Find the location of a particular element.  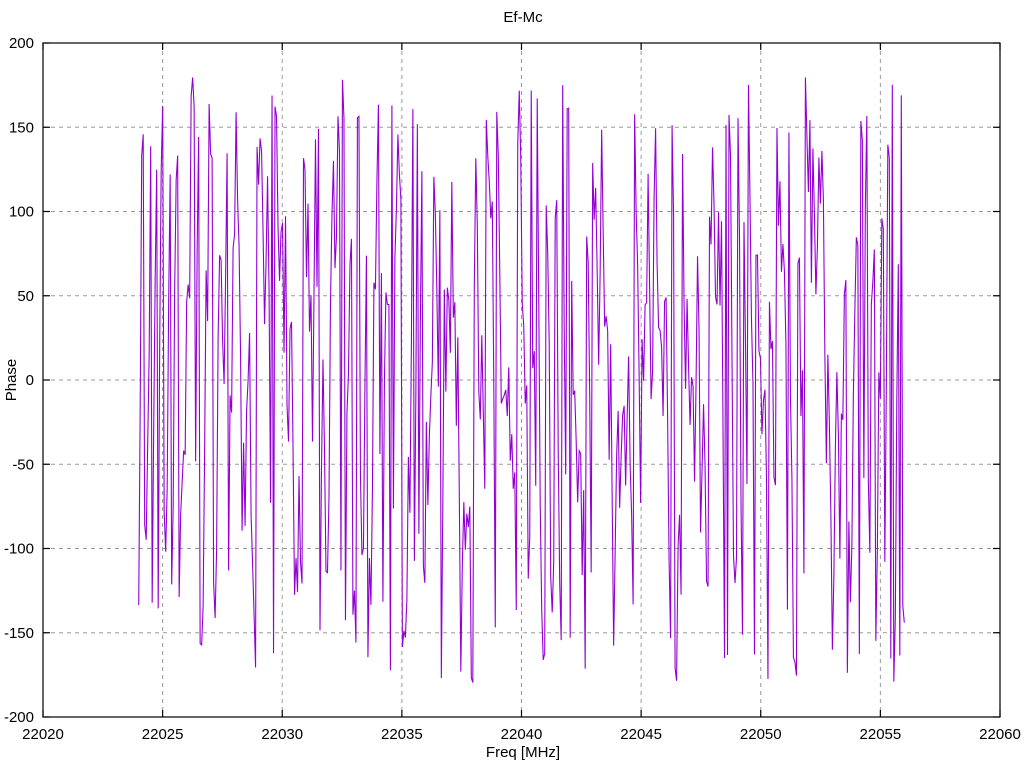

x-tick-label: 22040 is located at coordinates (522, 734).